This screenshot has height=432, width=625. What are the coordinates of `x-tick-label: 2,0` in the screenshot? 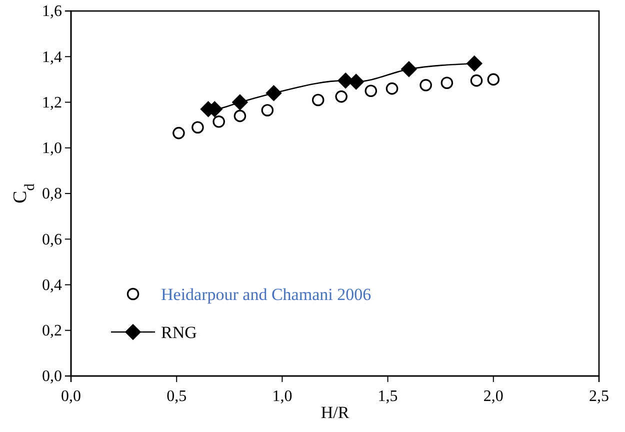 It's located at (493, 396).